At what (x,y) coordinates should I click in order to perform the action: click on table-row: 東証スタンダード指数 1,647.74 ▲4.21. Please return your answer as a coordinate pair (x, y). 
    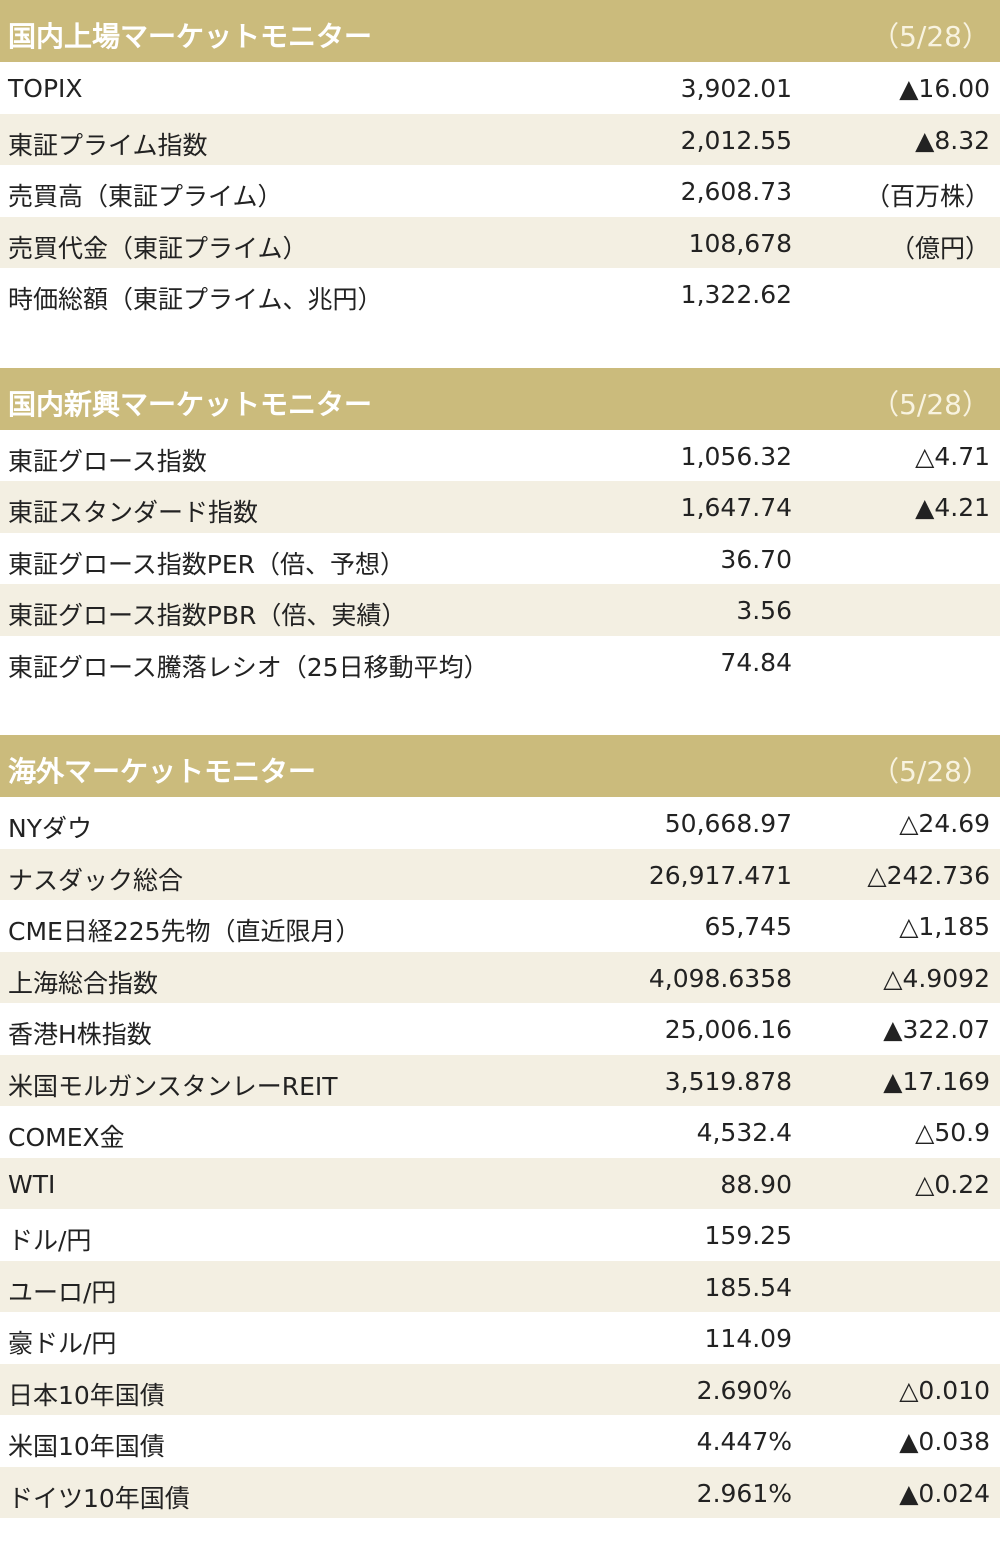
    Looking at the image, I should click on (500, 507).